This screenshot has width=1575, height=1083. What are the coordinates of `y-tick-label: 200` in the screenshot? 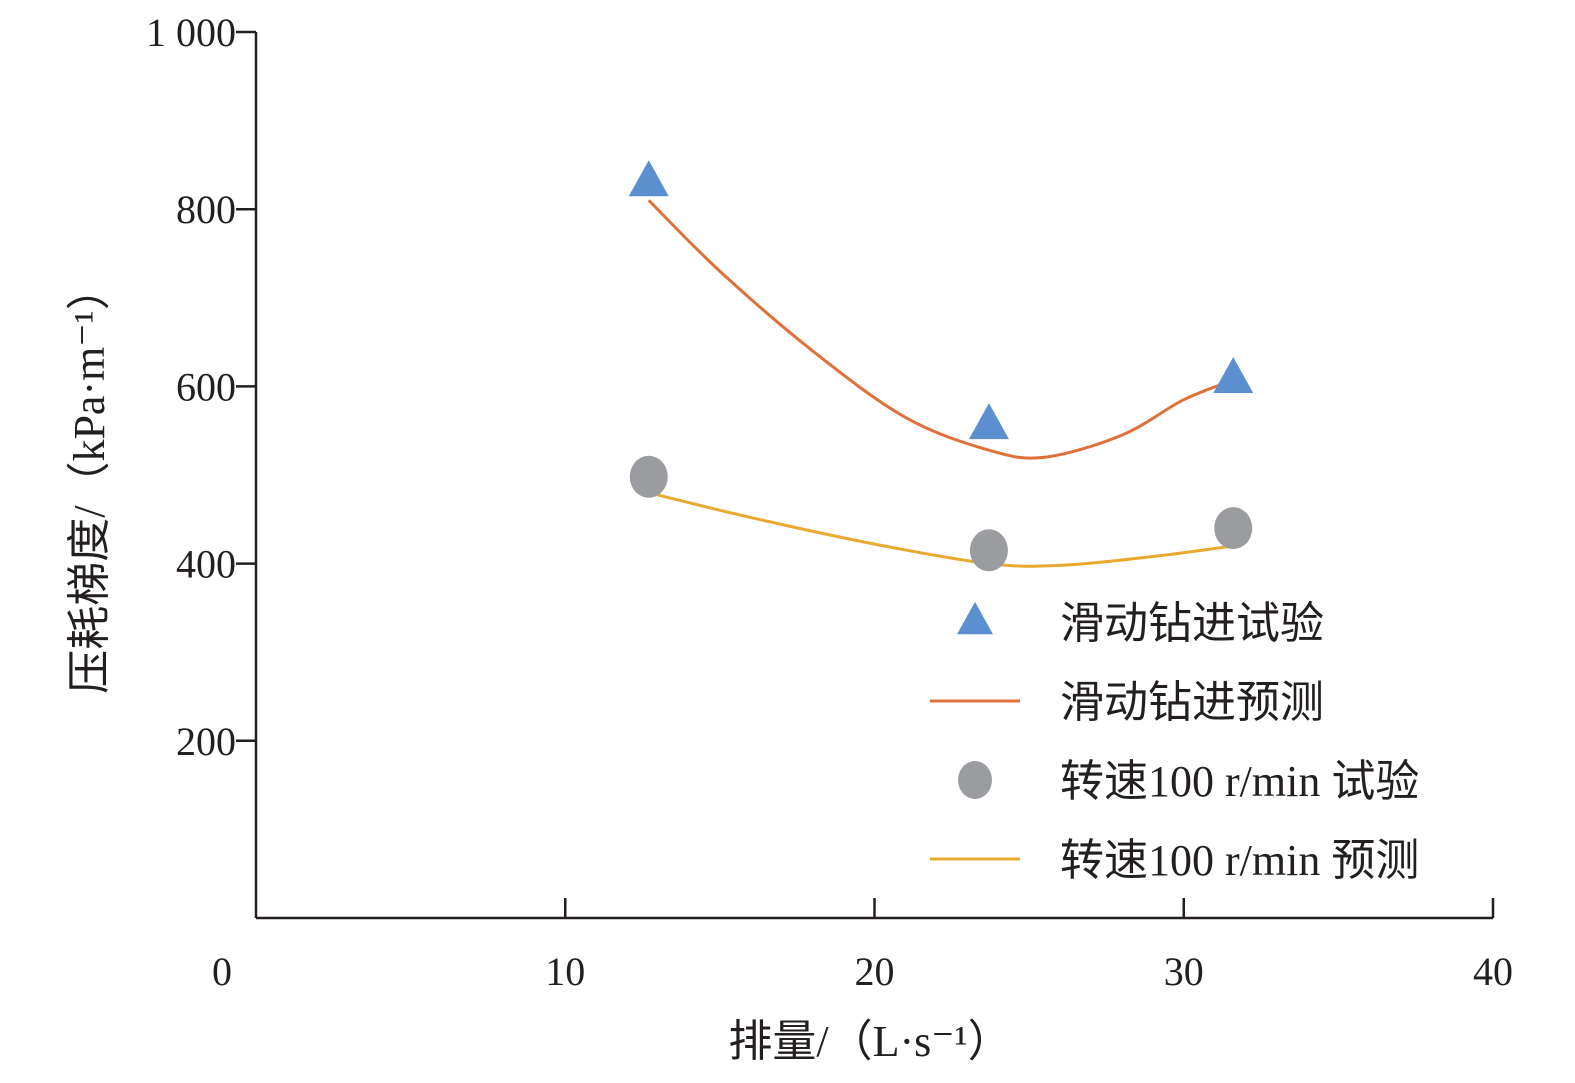 It's located at (206, 741).